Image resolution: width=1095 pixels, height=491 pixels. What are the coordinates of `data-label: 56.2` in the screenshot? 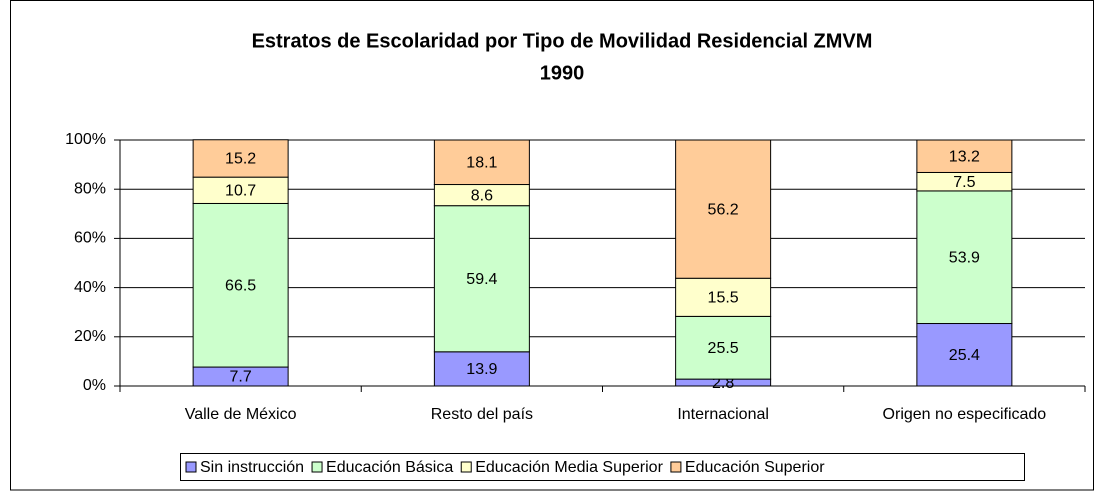 It's located at (723, 209).